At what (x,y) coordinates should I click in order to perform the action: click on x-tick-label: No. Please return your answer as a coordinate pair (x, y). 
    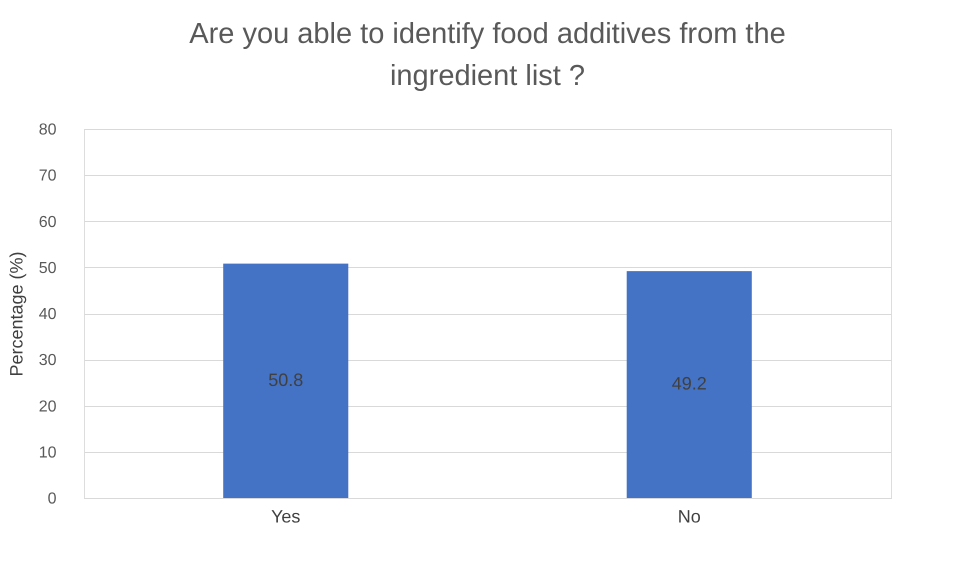
    Looking at the image, I should click on (689, 516).